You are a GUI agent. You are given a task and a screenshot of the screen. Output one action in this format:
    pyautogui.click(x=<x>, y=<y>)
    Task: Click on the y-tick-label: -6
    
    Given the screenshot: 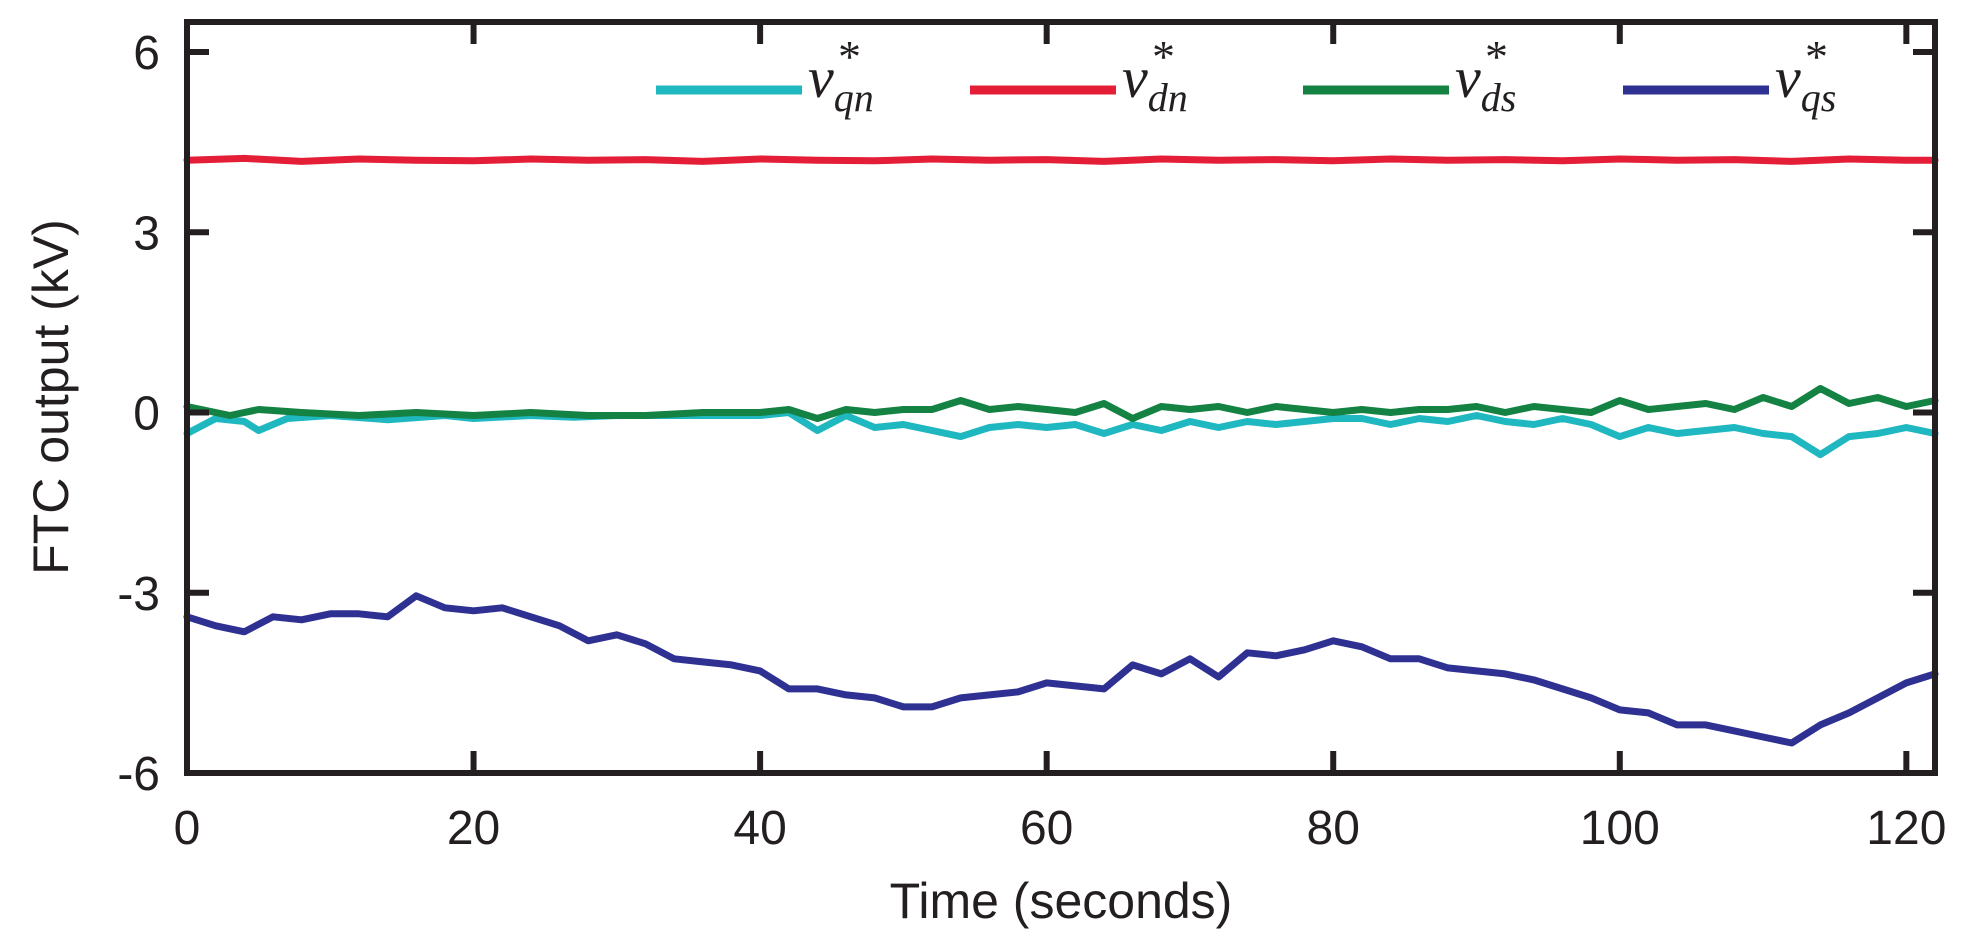 What is the action you would take?
    pyautogui.click(x=138, y=774)
    